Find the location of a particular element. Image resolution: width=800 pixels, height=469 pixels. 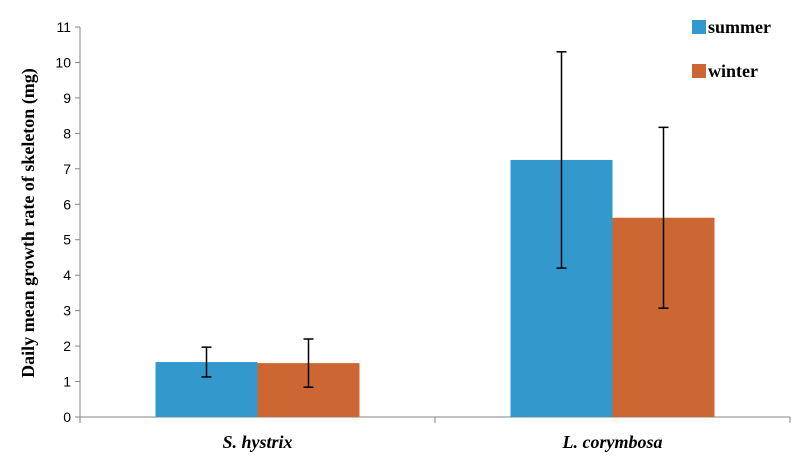

x-category-label: S. hystrix is located at coordinates (257, 442).